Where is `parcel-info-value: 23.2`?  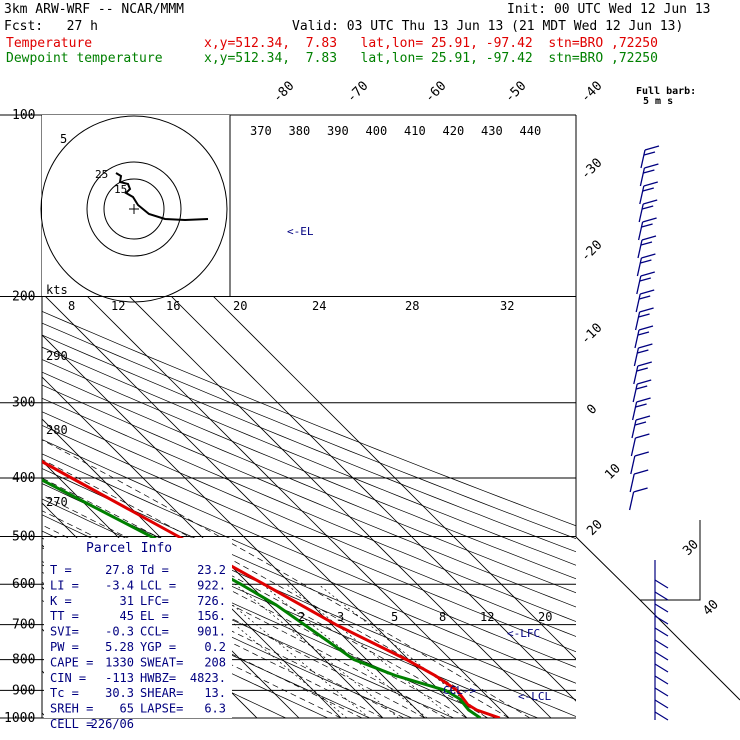 parcel-info-value: 23.2 is located at coordinates (211, 570).